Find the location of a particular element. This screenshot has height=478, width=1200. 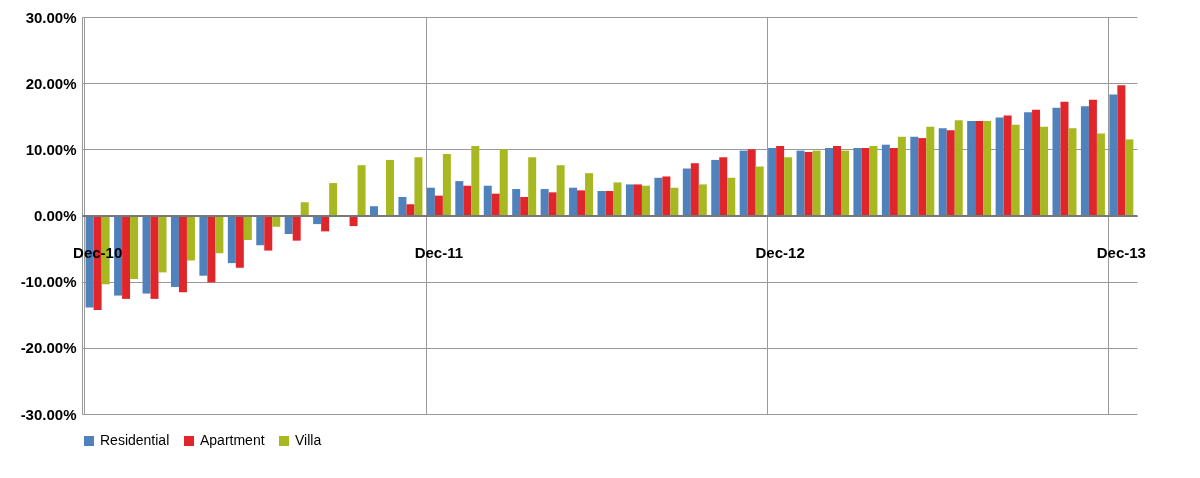

legend-label: Apartment is located at coordinates (232, 440).